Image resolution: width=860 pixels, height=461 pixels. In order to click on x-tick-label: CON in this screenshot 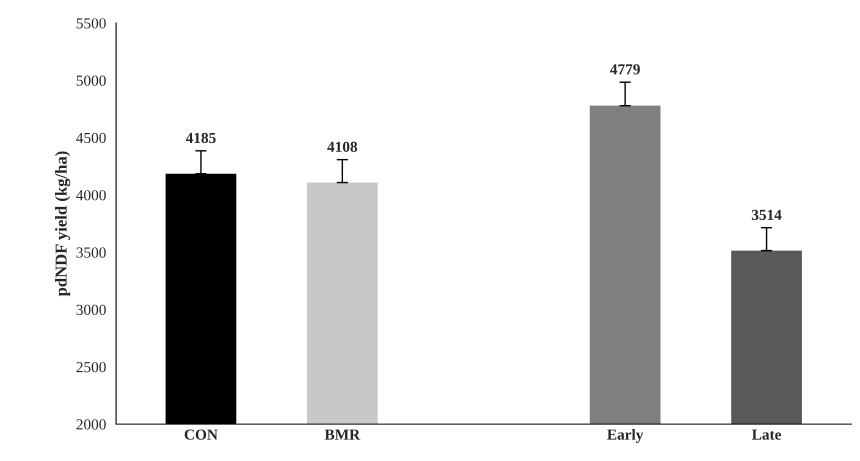, I will do `click(201, 434)`.